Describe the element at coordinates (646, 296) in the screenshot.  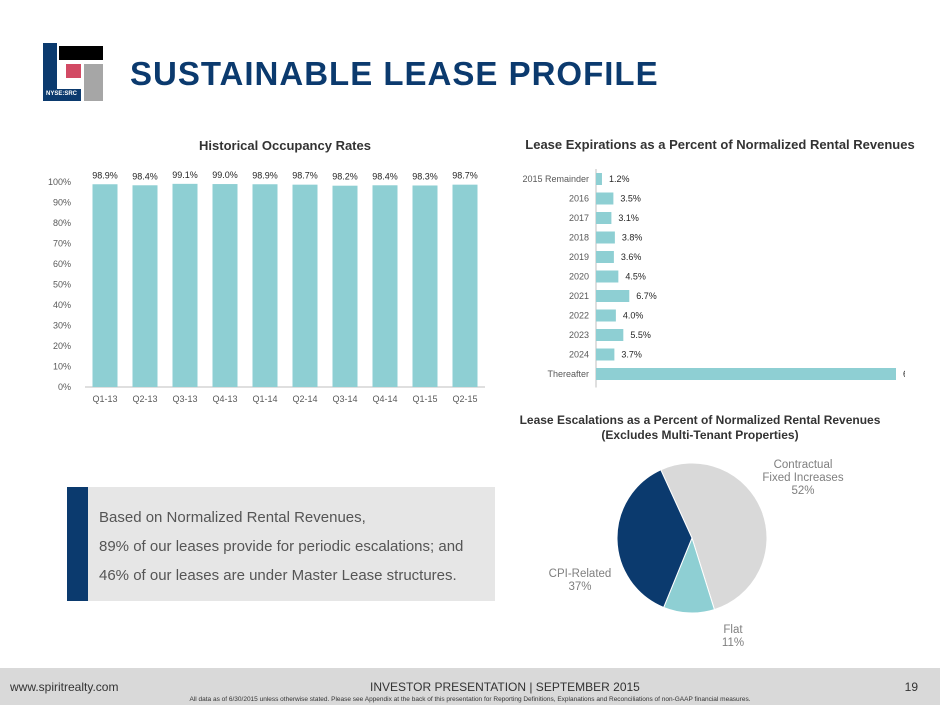
I see `expirations-data-label: 6.7%` at that location.